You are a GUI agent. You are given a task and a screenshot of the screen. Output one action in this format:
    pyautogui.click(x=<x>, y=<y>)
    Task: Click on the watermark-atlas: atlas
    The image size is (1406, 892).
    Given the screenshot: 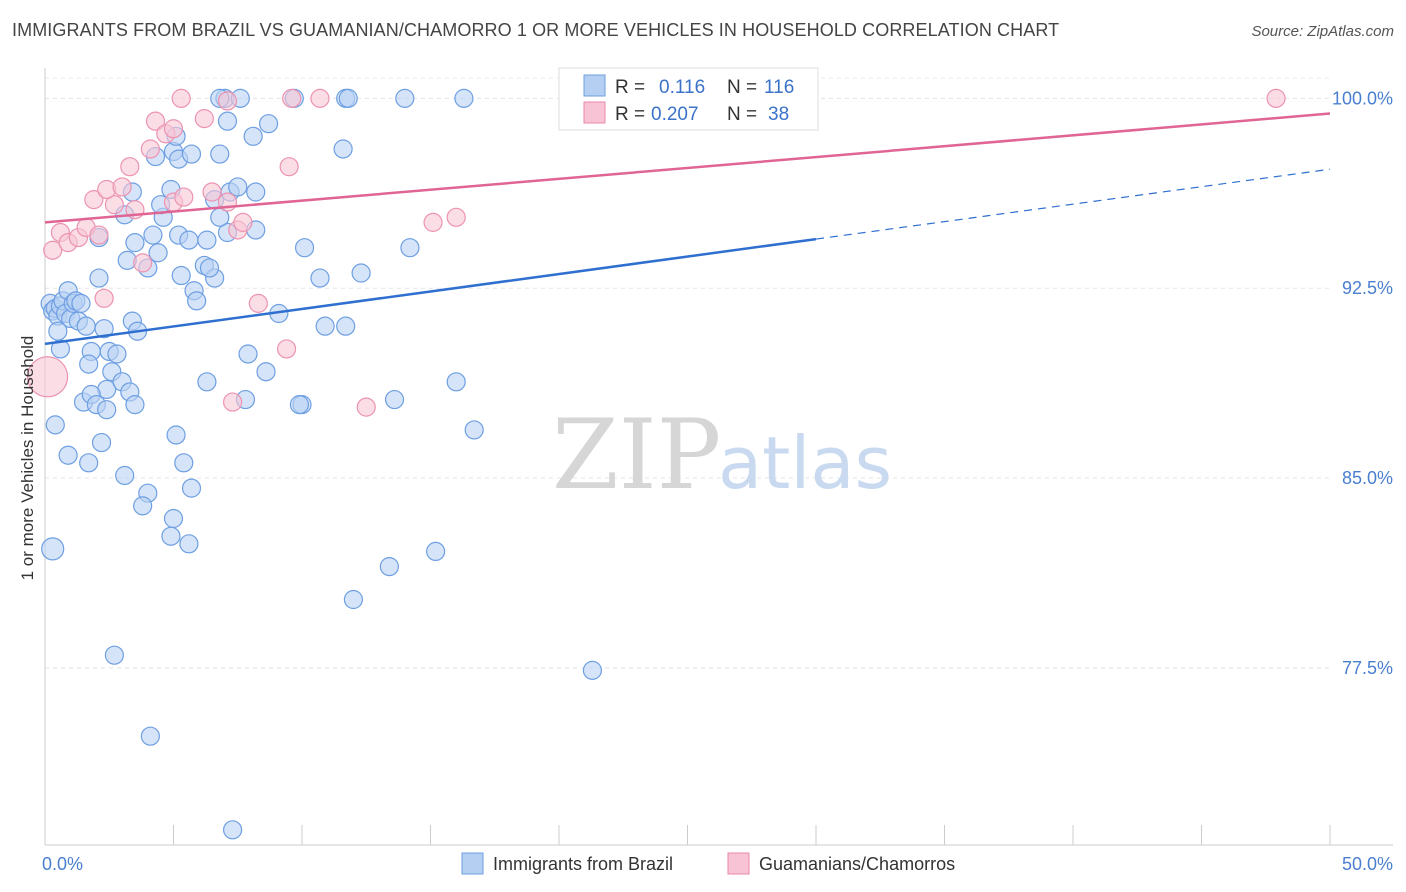 What is the action you would take?
    pyautogui.click(x=805, y=463)
    